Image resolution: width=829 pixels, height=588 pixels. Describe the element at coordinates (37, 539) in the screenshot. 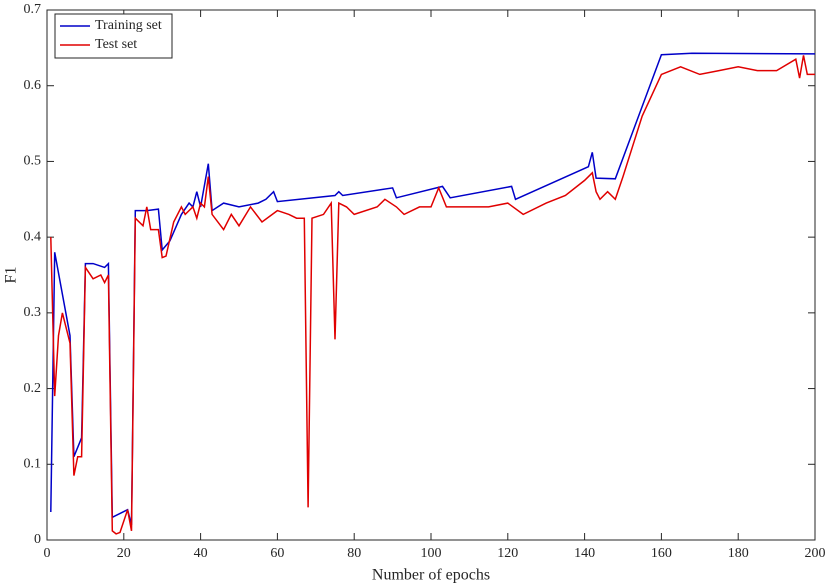

I see `y-tick-label: 0` at that location.